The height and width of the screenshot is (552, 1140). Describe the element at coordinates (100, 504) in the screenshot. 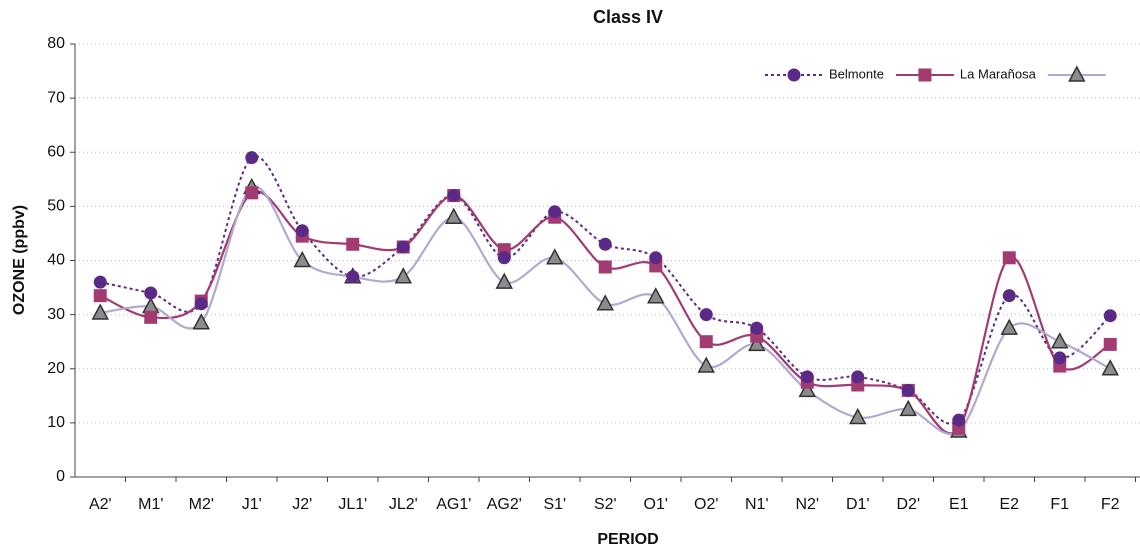

I see `x-tick-label: A2'` at that location.